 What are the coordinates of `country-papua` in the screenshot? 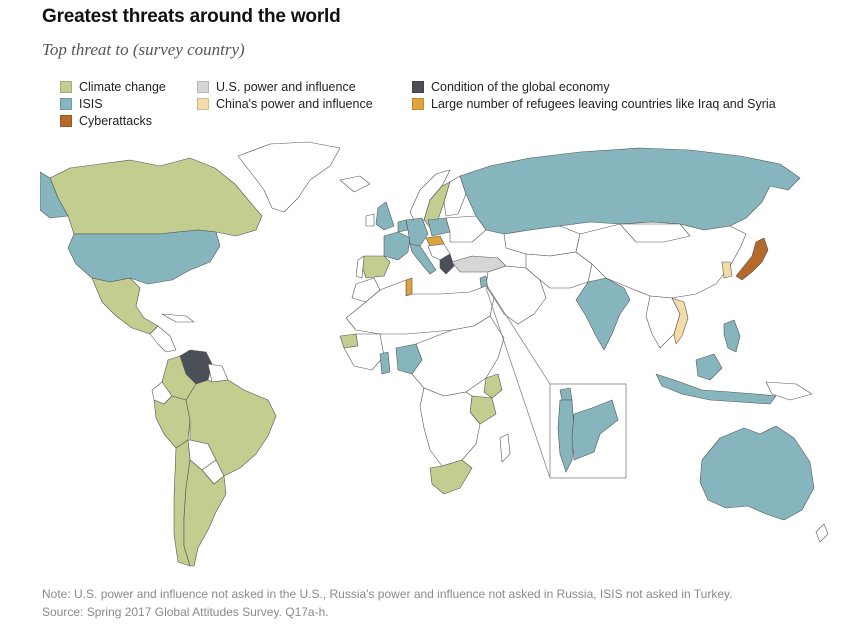 It's located at (789, 391).